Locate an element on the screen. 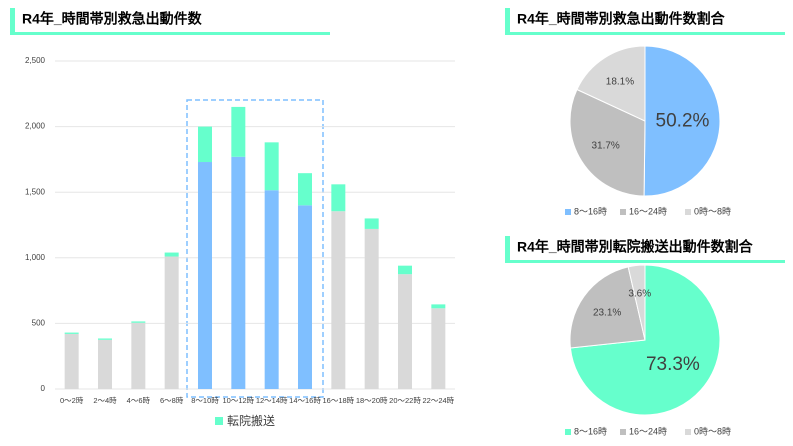 The height and width of the screenshot is (446, 793). data-label: 18.1% is located at coordinates (620, 81).